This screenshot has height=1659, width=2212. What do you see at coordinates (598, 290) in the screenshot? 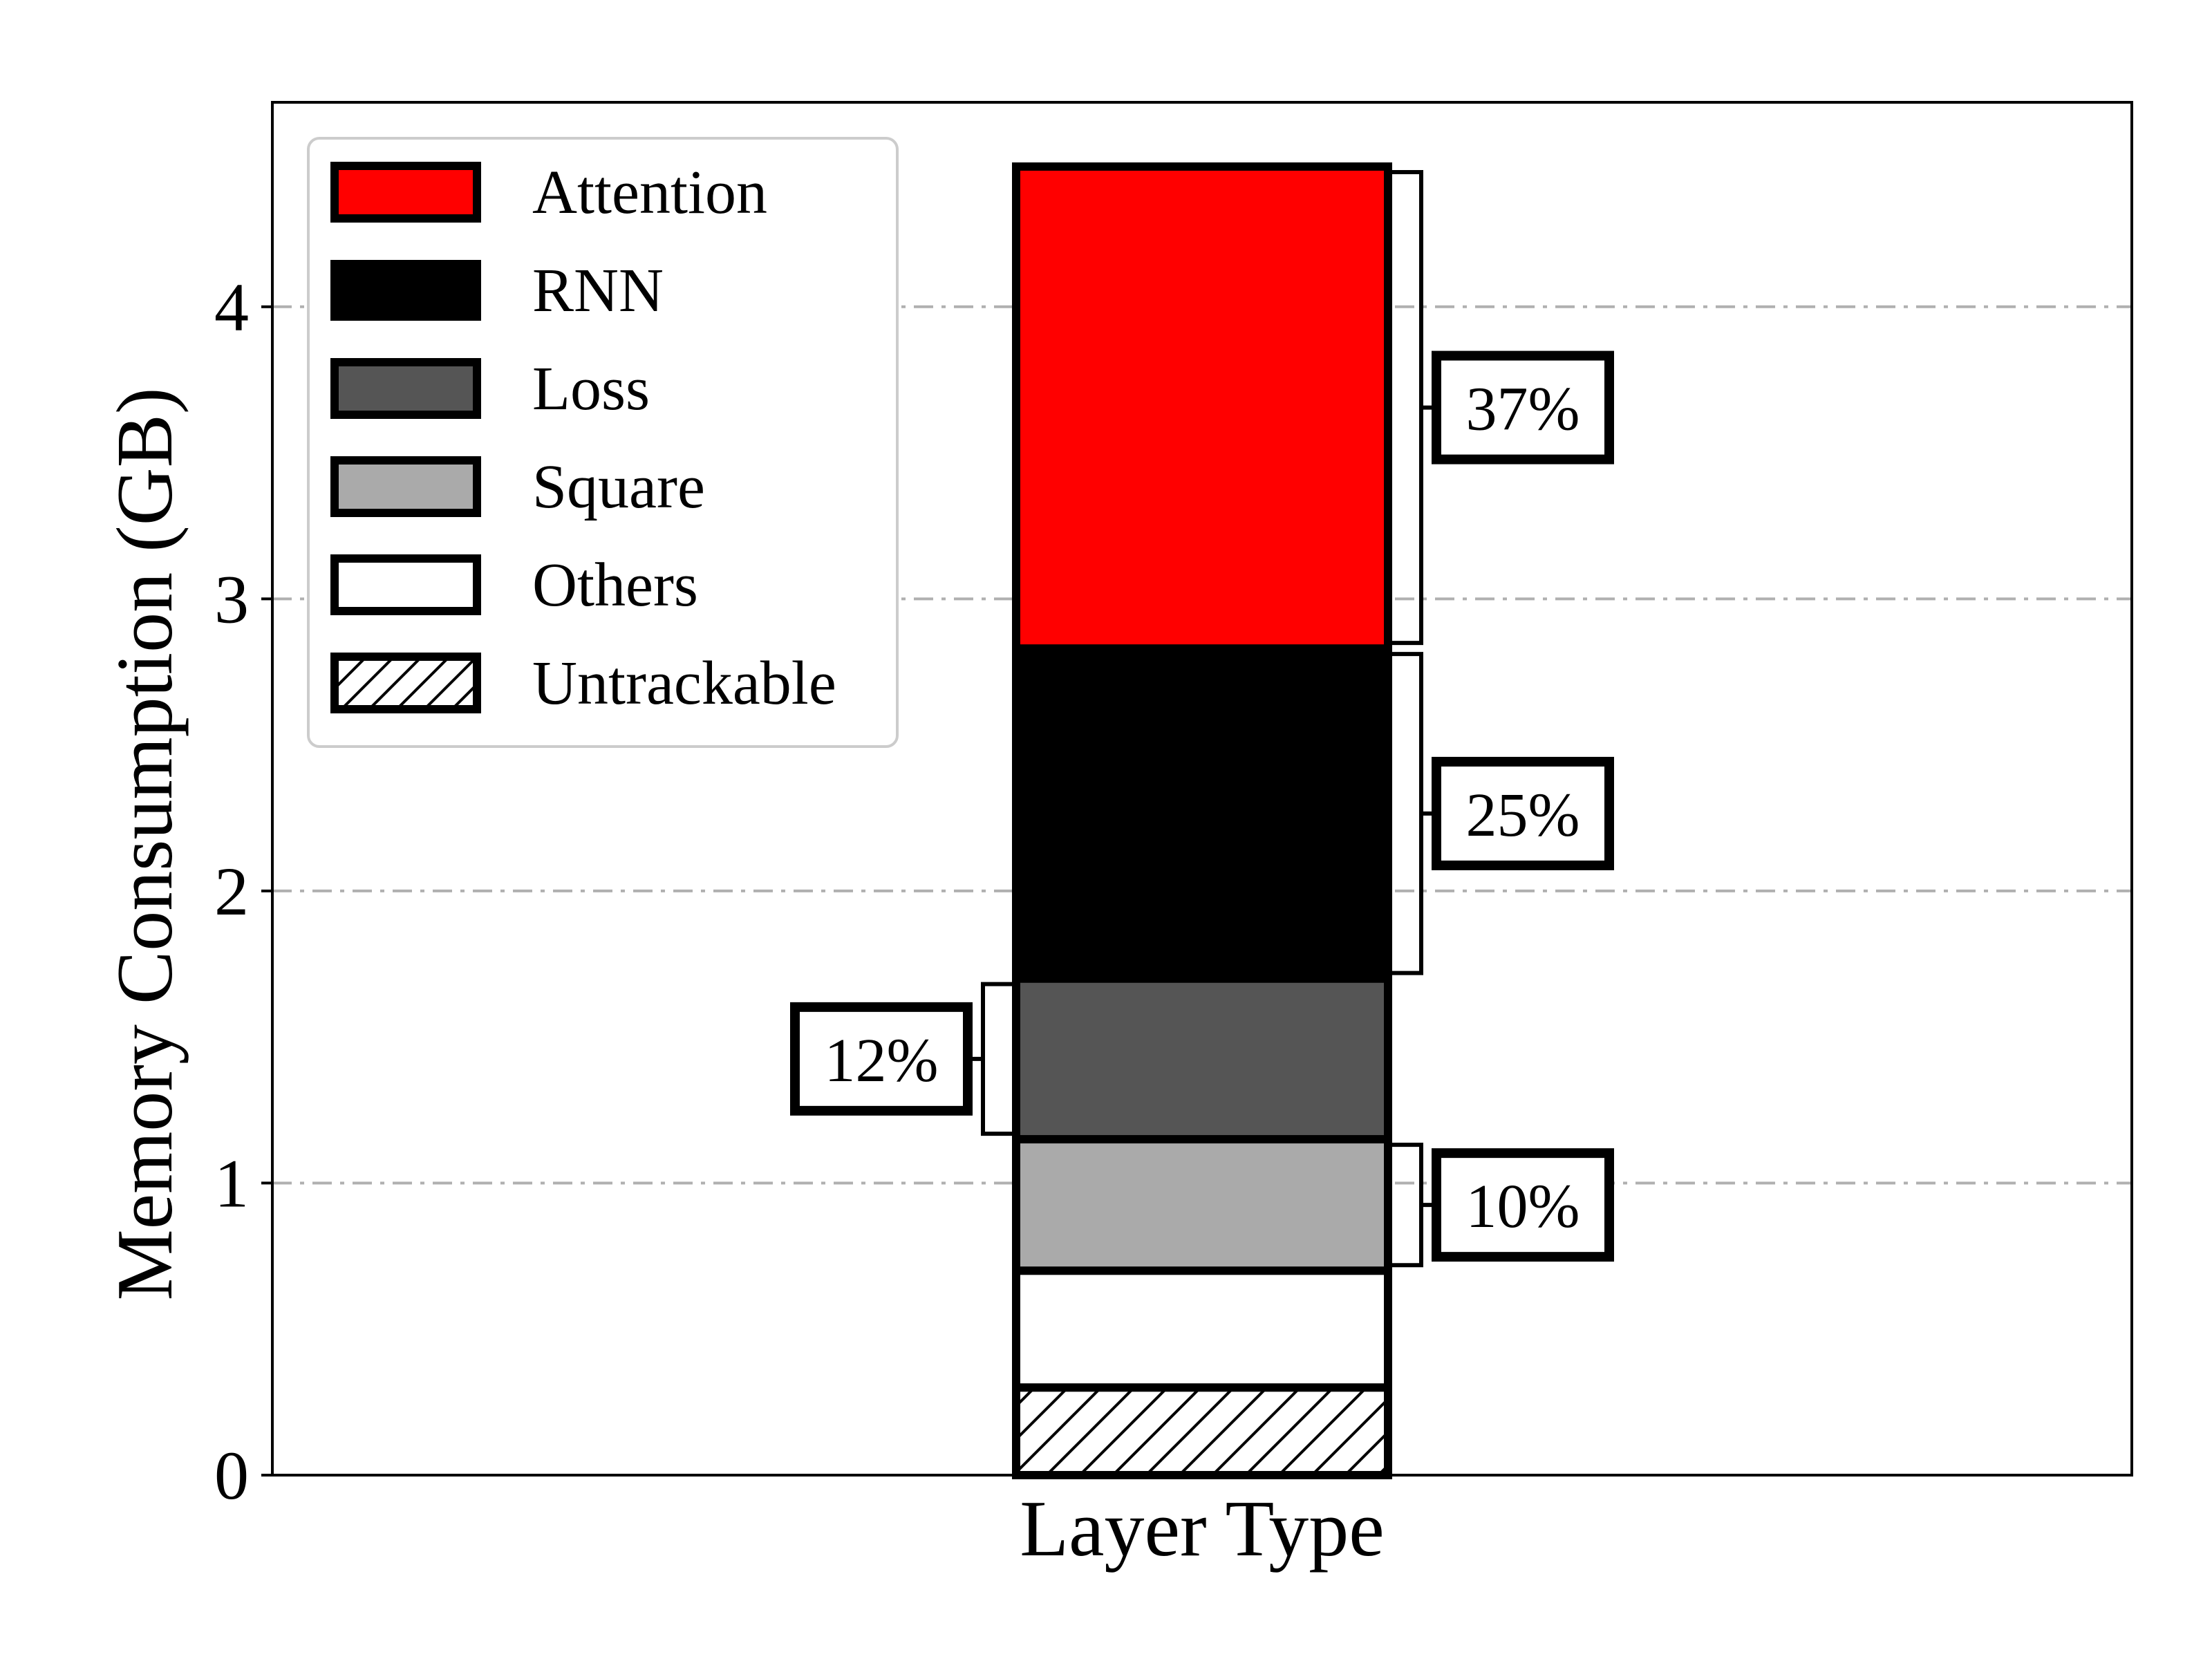
I see `legend-label: RNN` at bounding box center [598, 290].